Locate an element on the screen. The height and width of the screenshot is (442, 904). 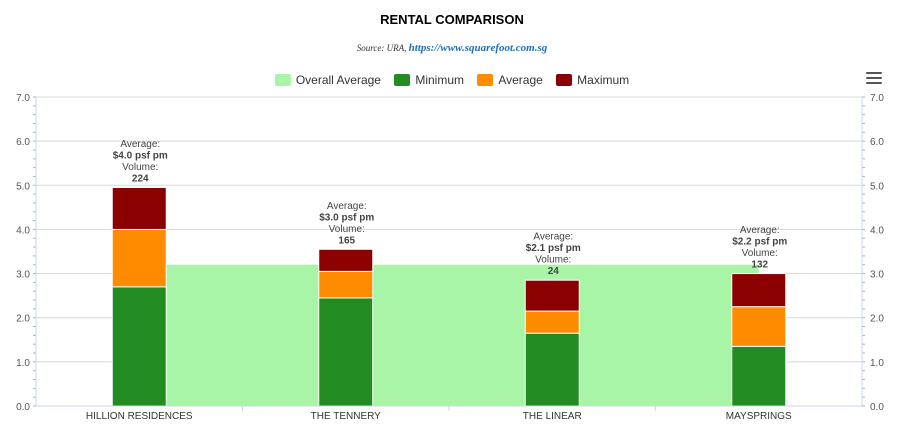
x-category-label: MAYSPRINGS is located at coordinates (759, 416).